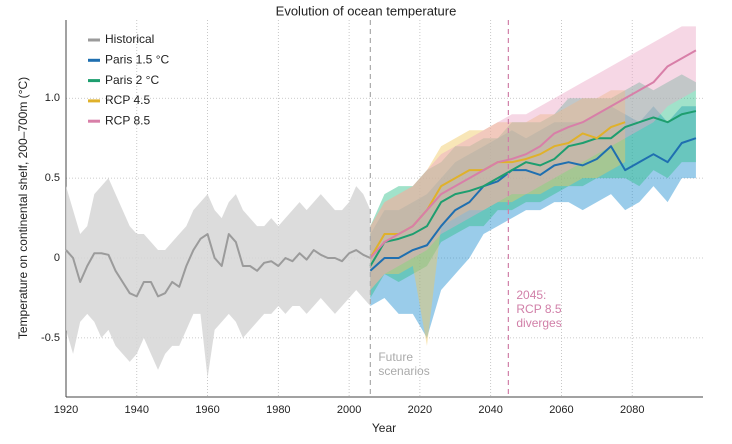 This screenshot has height=444, width=732. Describe the element at coordinates (129, 39) in the screenshot. I see `legend-label: Historical` at that location.